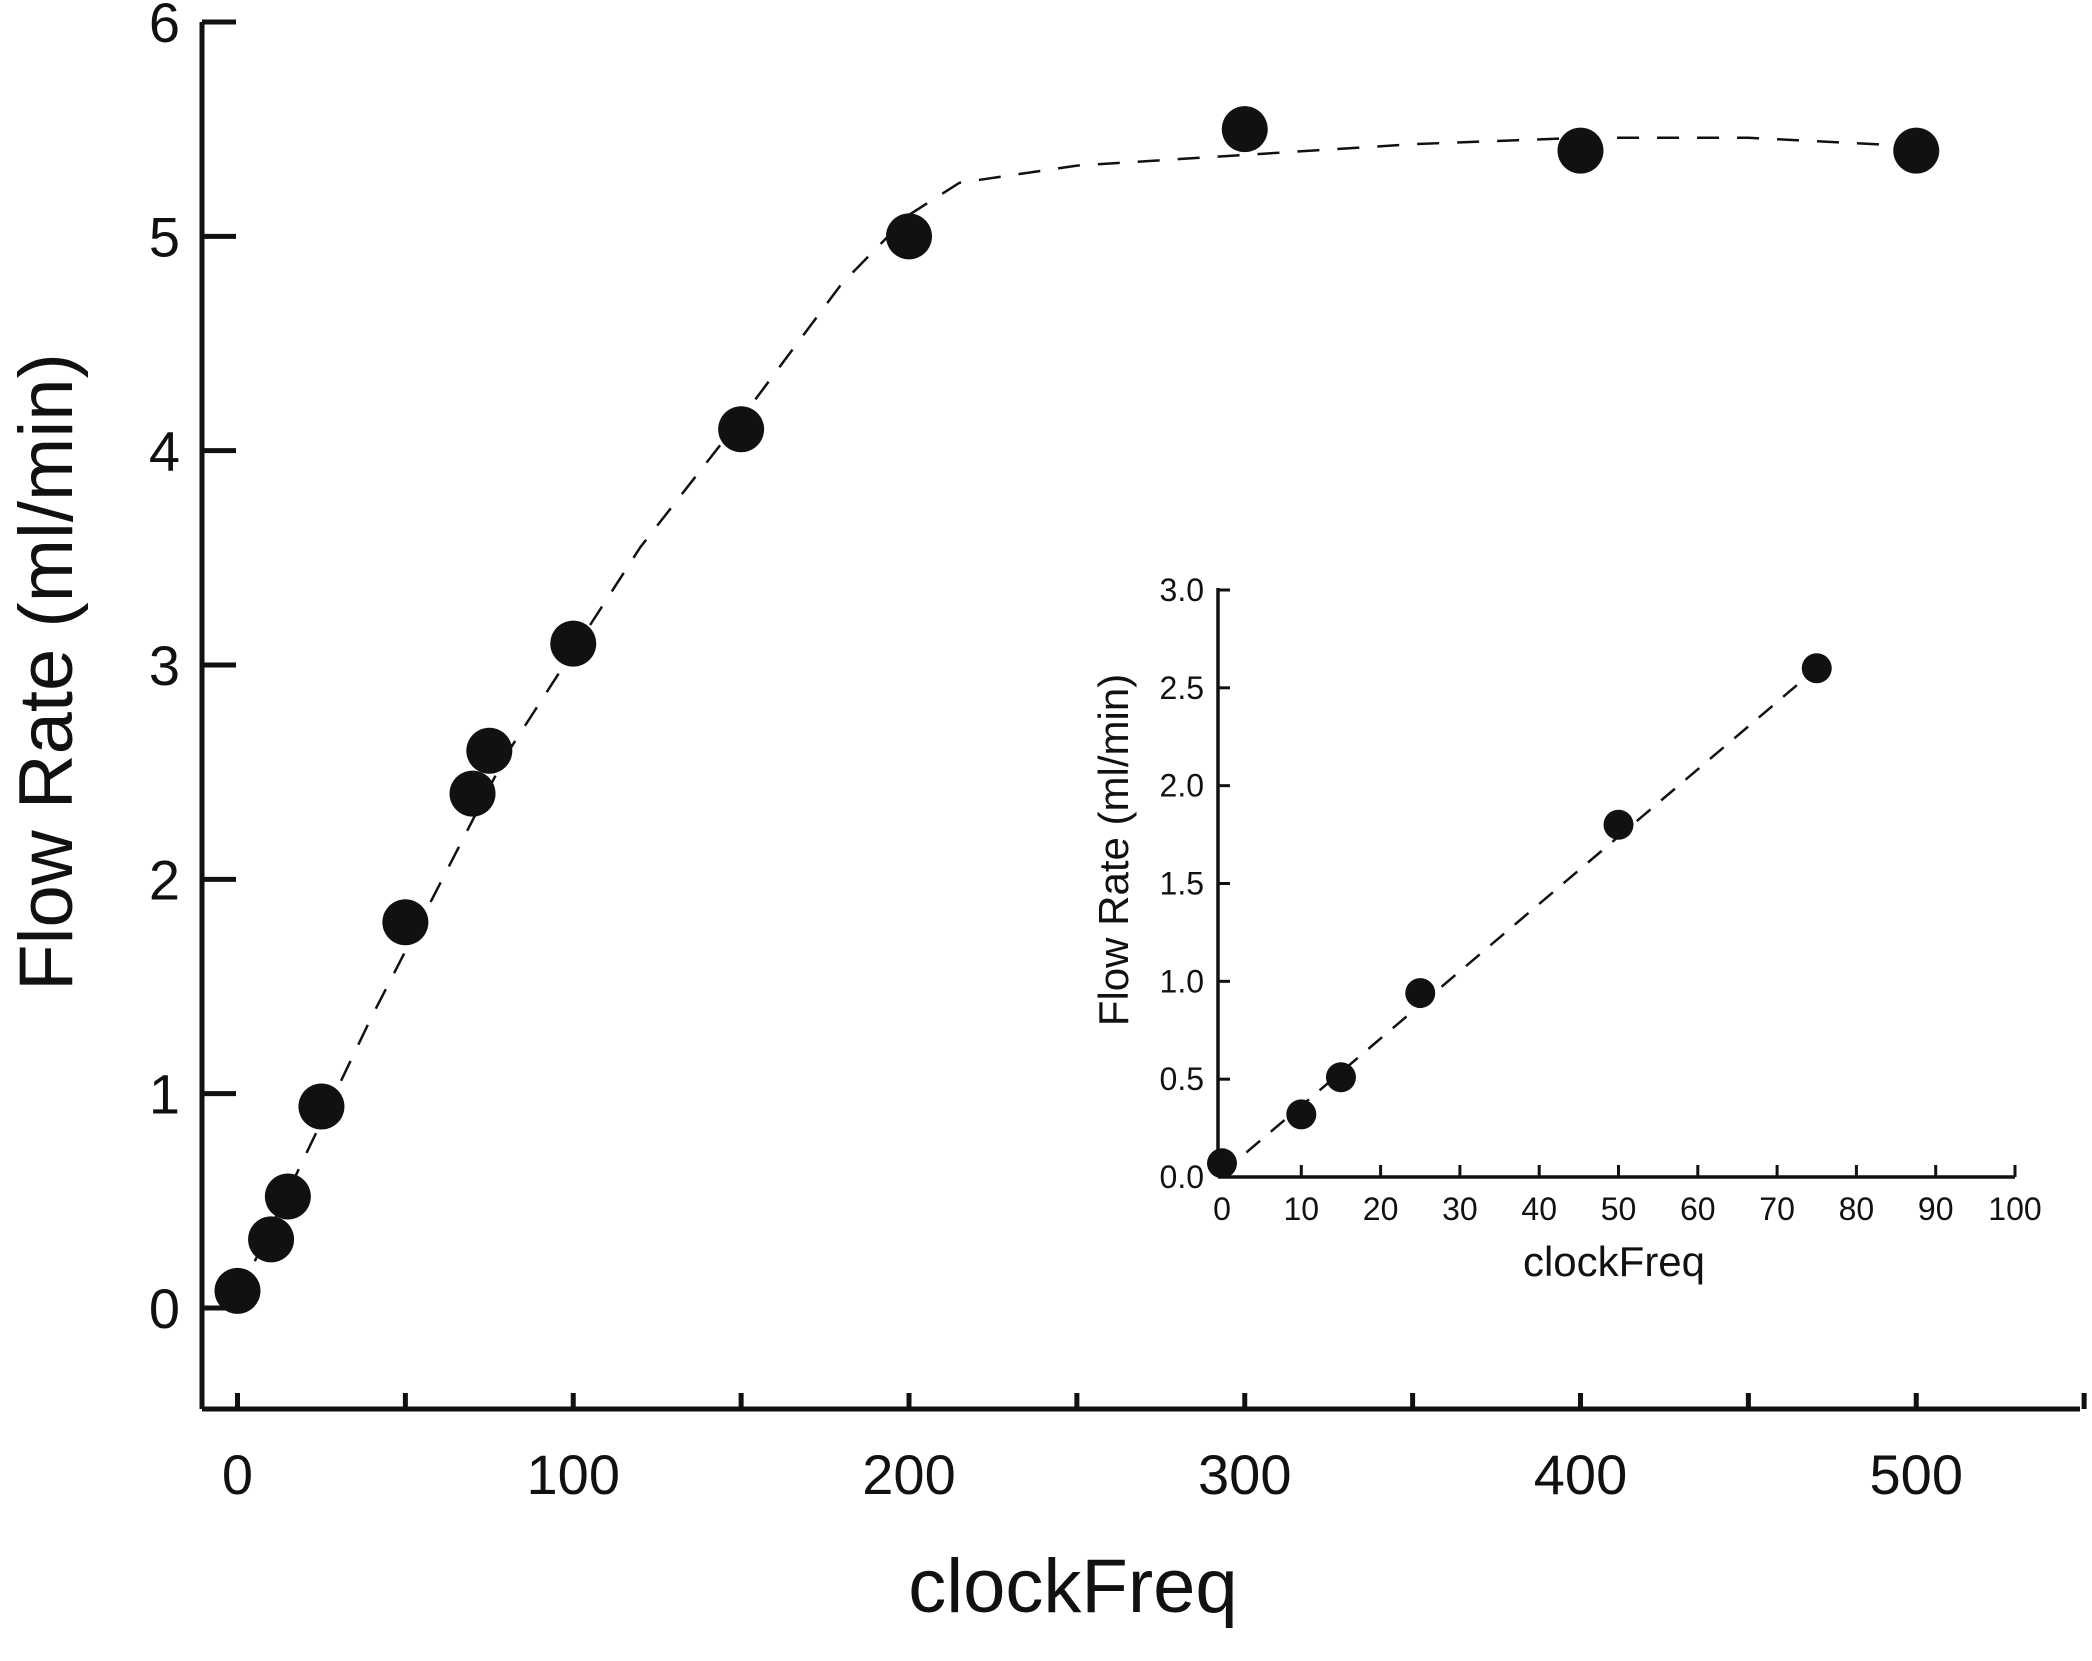 This screenshot has width=2092, height=1661. What do you see at coordinates (164, 27) in the screenshot?
I see `y-tick-label: 6` at bounding box center [164, 27].